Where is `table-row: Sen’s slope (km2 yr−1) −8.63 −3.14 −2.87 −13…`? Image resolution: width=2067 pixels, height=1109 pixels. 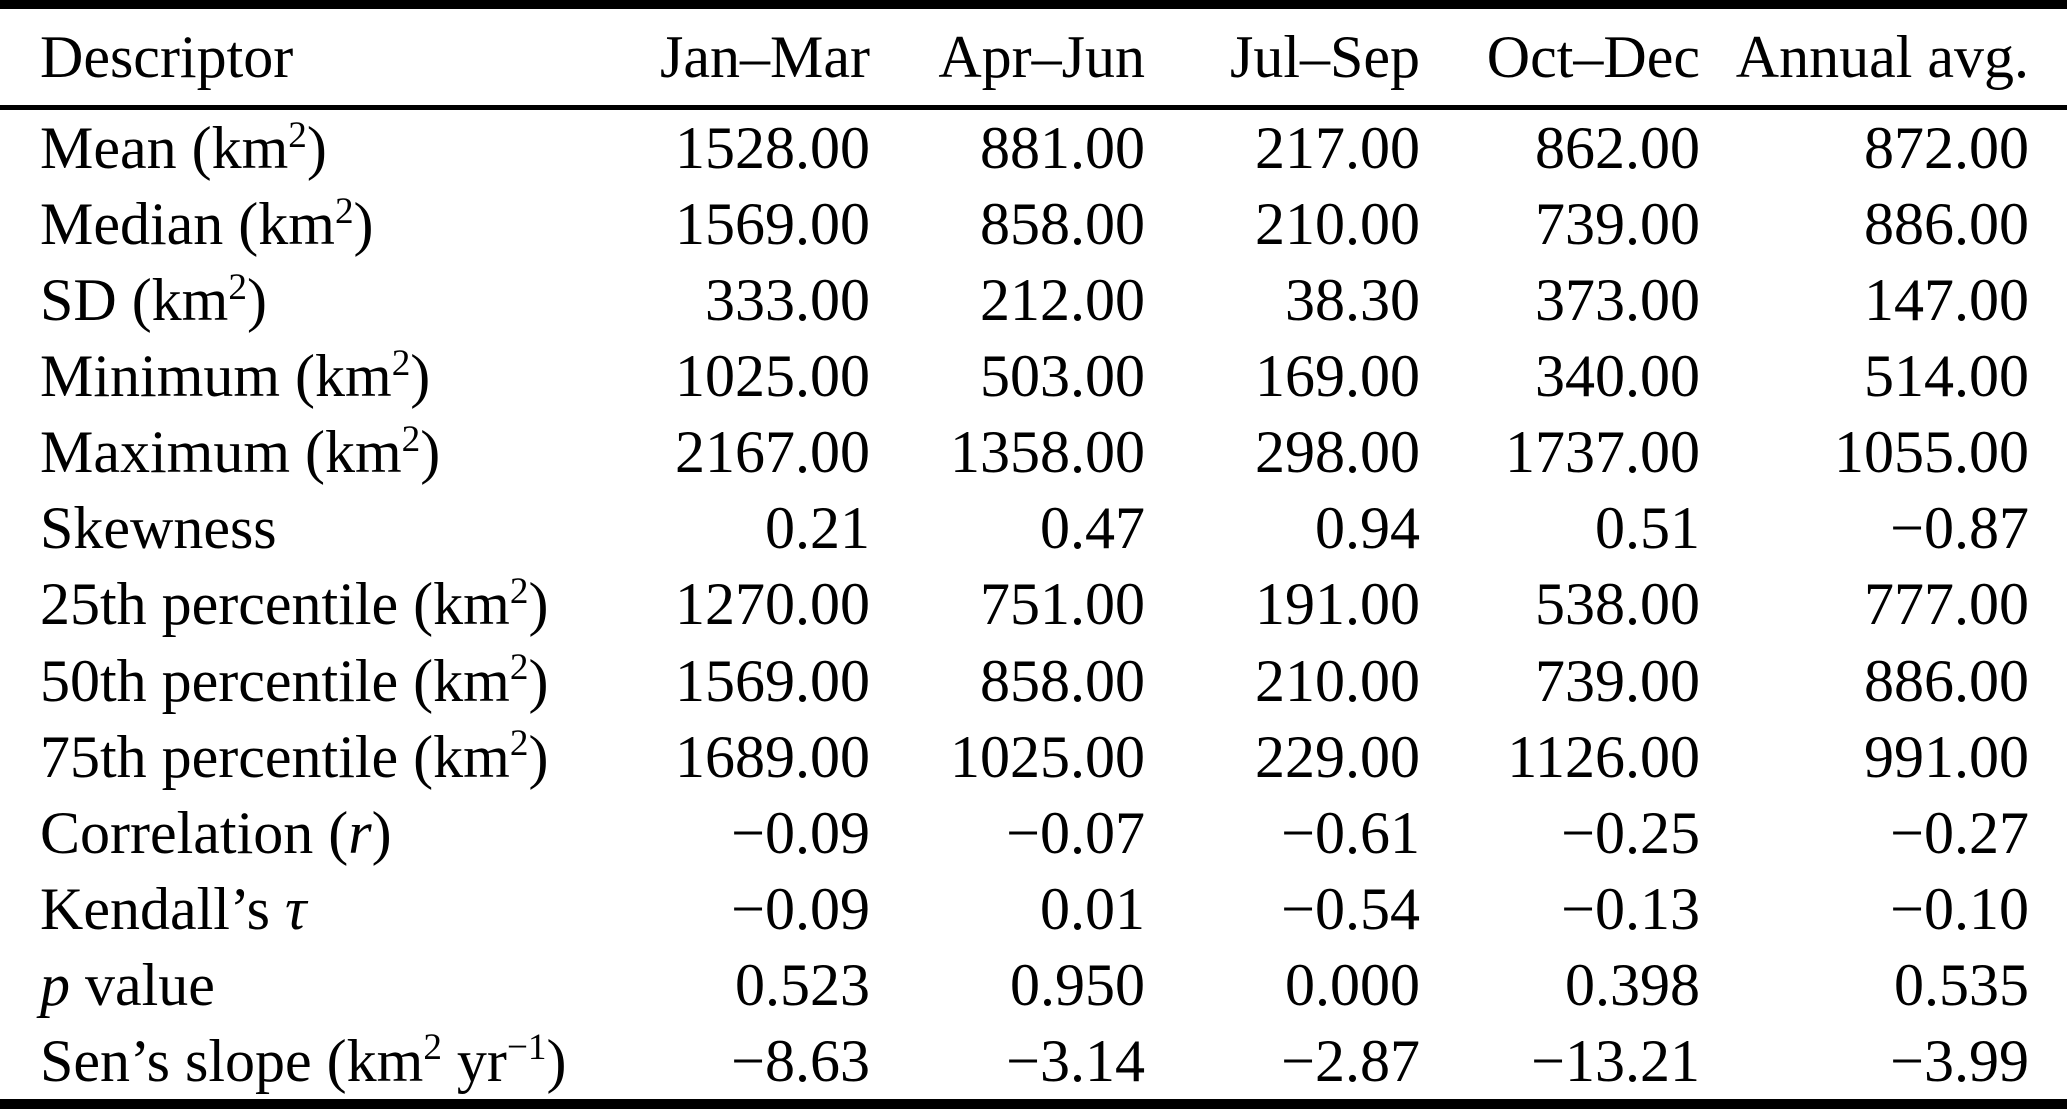
table-row: Sen’s slope (km2 yr−1) −8.63 −3.14 −2.87 −13… is located at coordinates (1033, 1061).